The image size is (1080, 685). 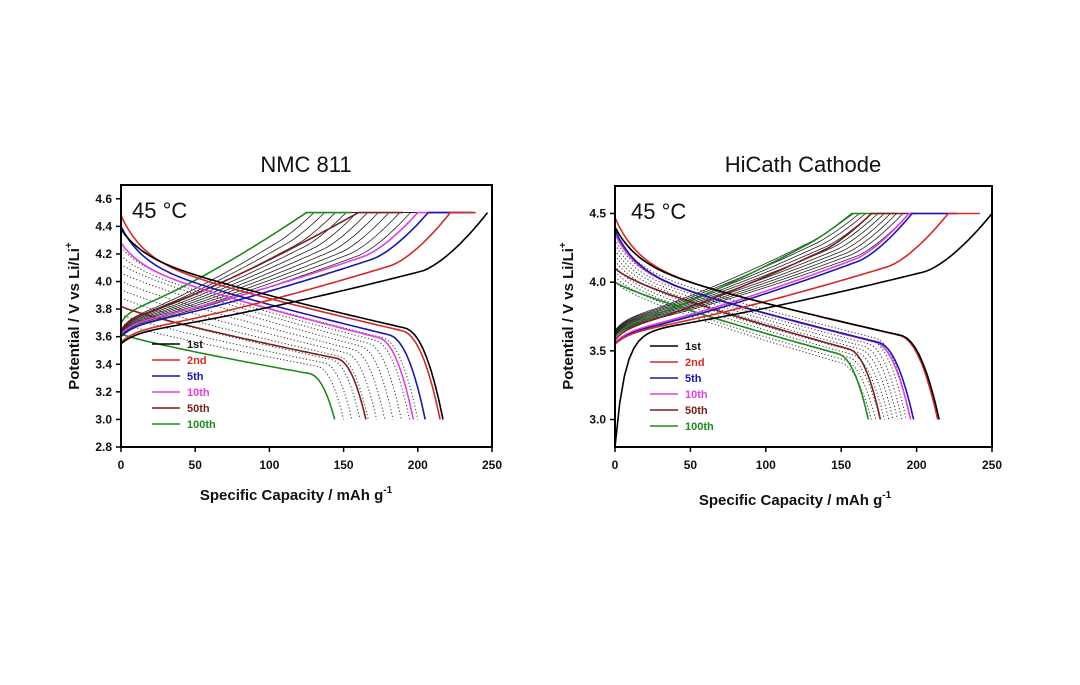 I want to click on y-tick-label: 4.2, so click(x=103, y=254).